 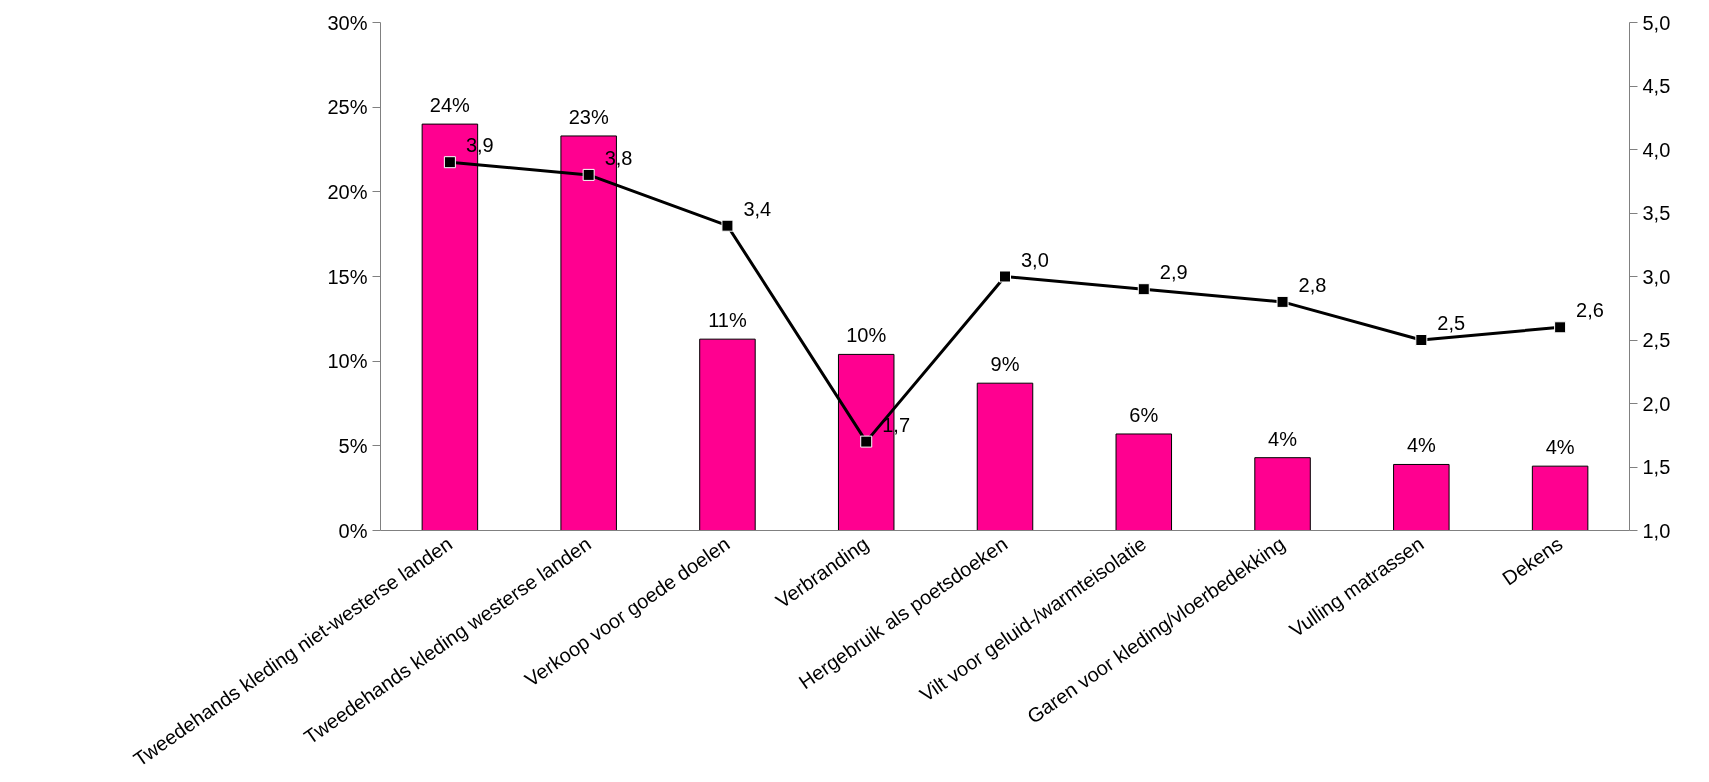 What do you see at coordinates (353, 445) in the screenshot?
I see `y-tick-label: 5%` at bounding box center [353, 445].